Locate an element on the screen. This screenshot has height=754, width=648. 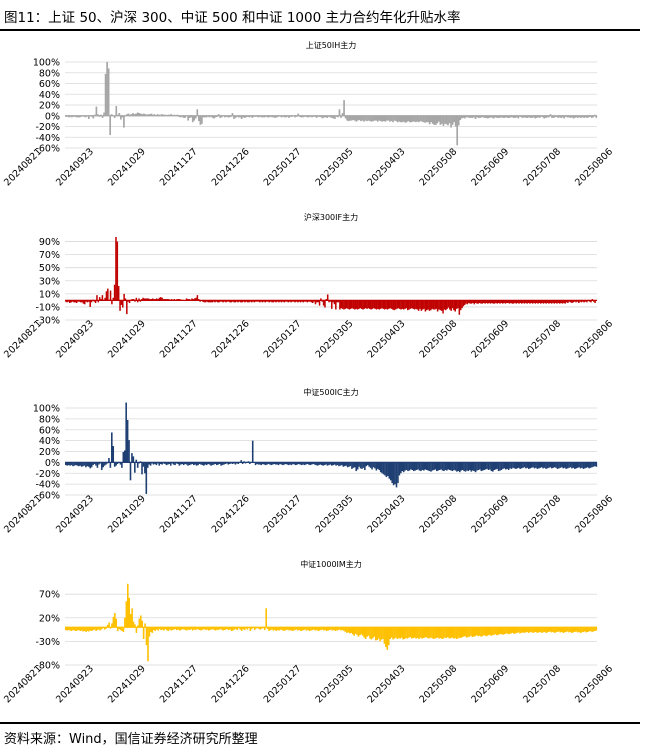
x-tick-label: 20250403 is located at coordinates (387, 514).